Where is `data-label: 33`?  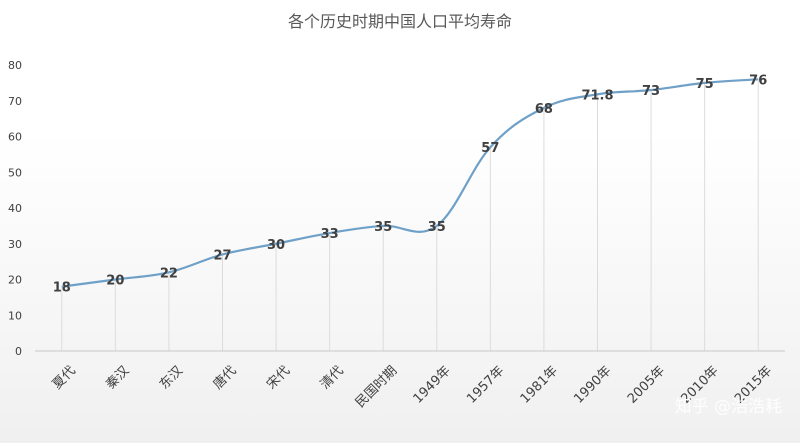
data-label: 33 is located at coordinates (330, 234).